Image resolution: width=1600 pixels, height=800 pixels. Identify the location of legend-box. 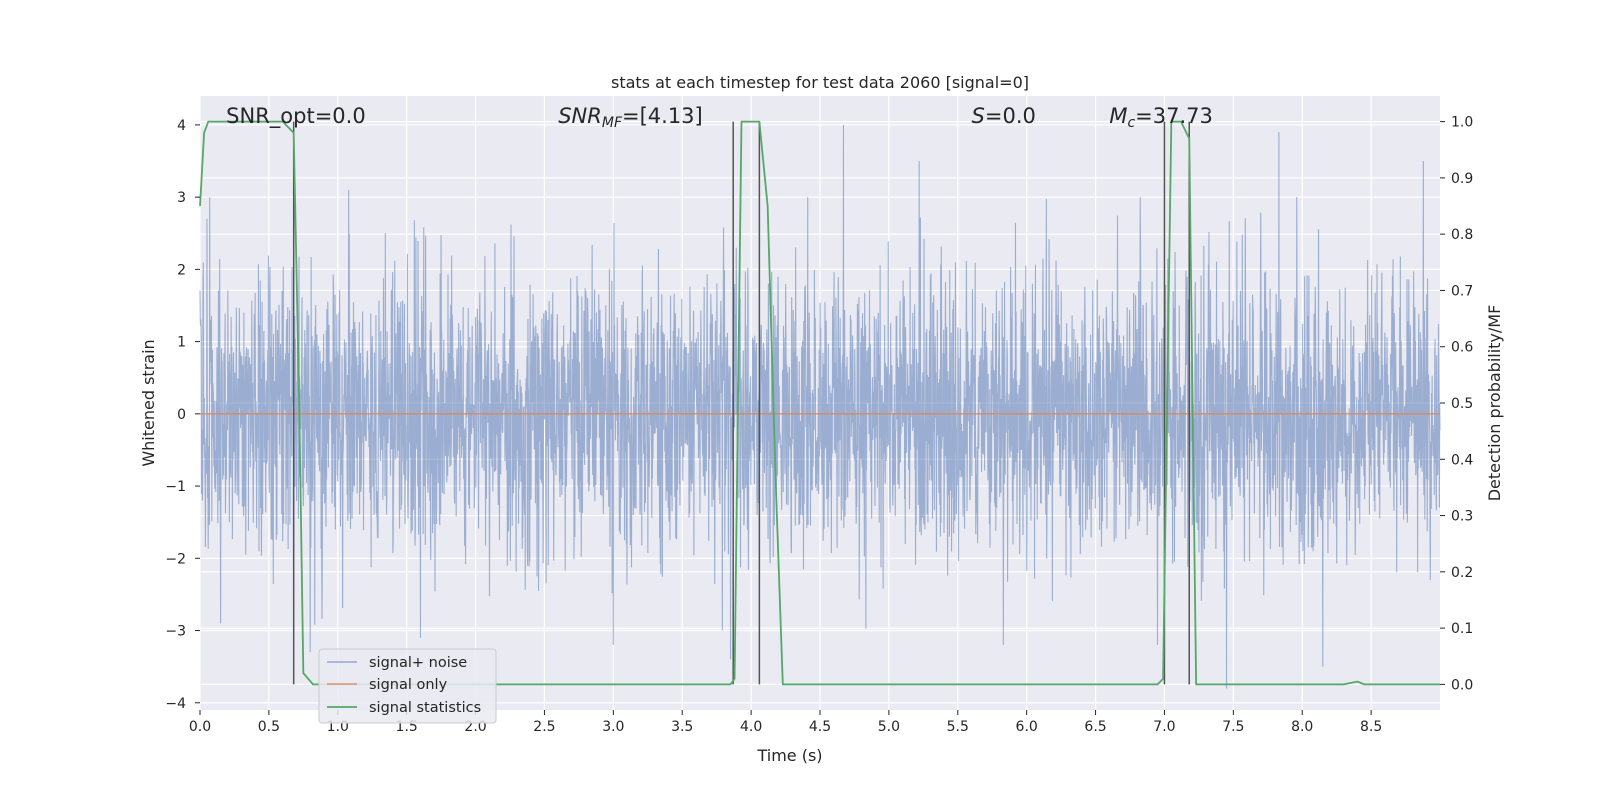
(407, 686).